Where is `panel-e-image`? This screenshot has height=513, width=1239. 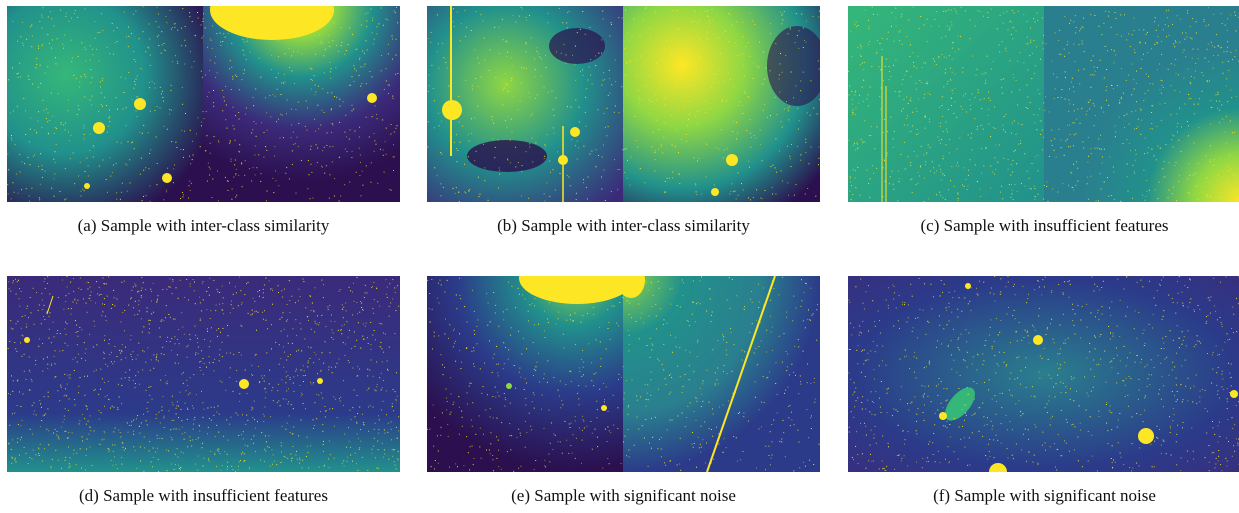 panel-e-image is located at coordinates (623, 374).